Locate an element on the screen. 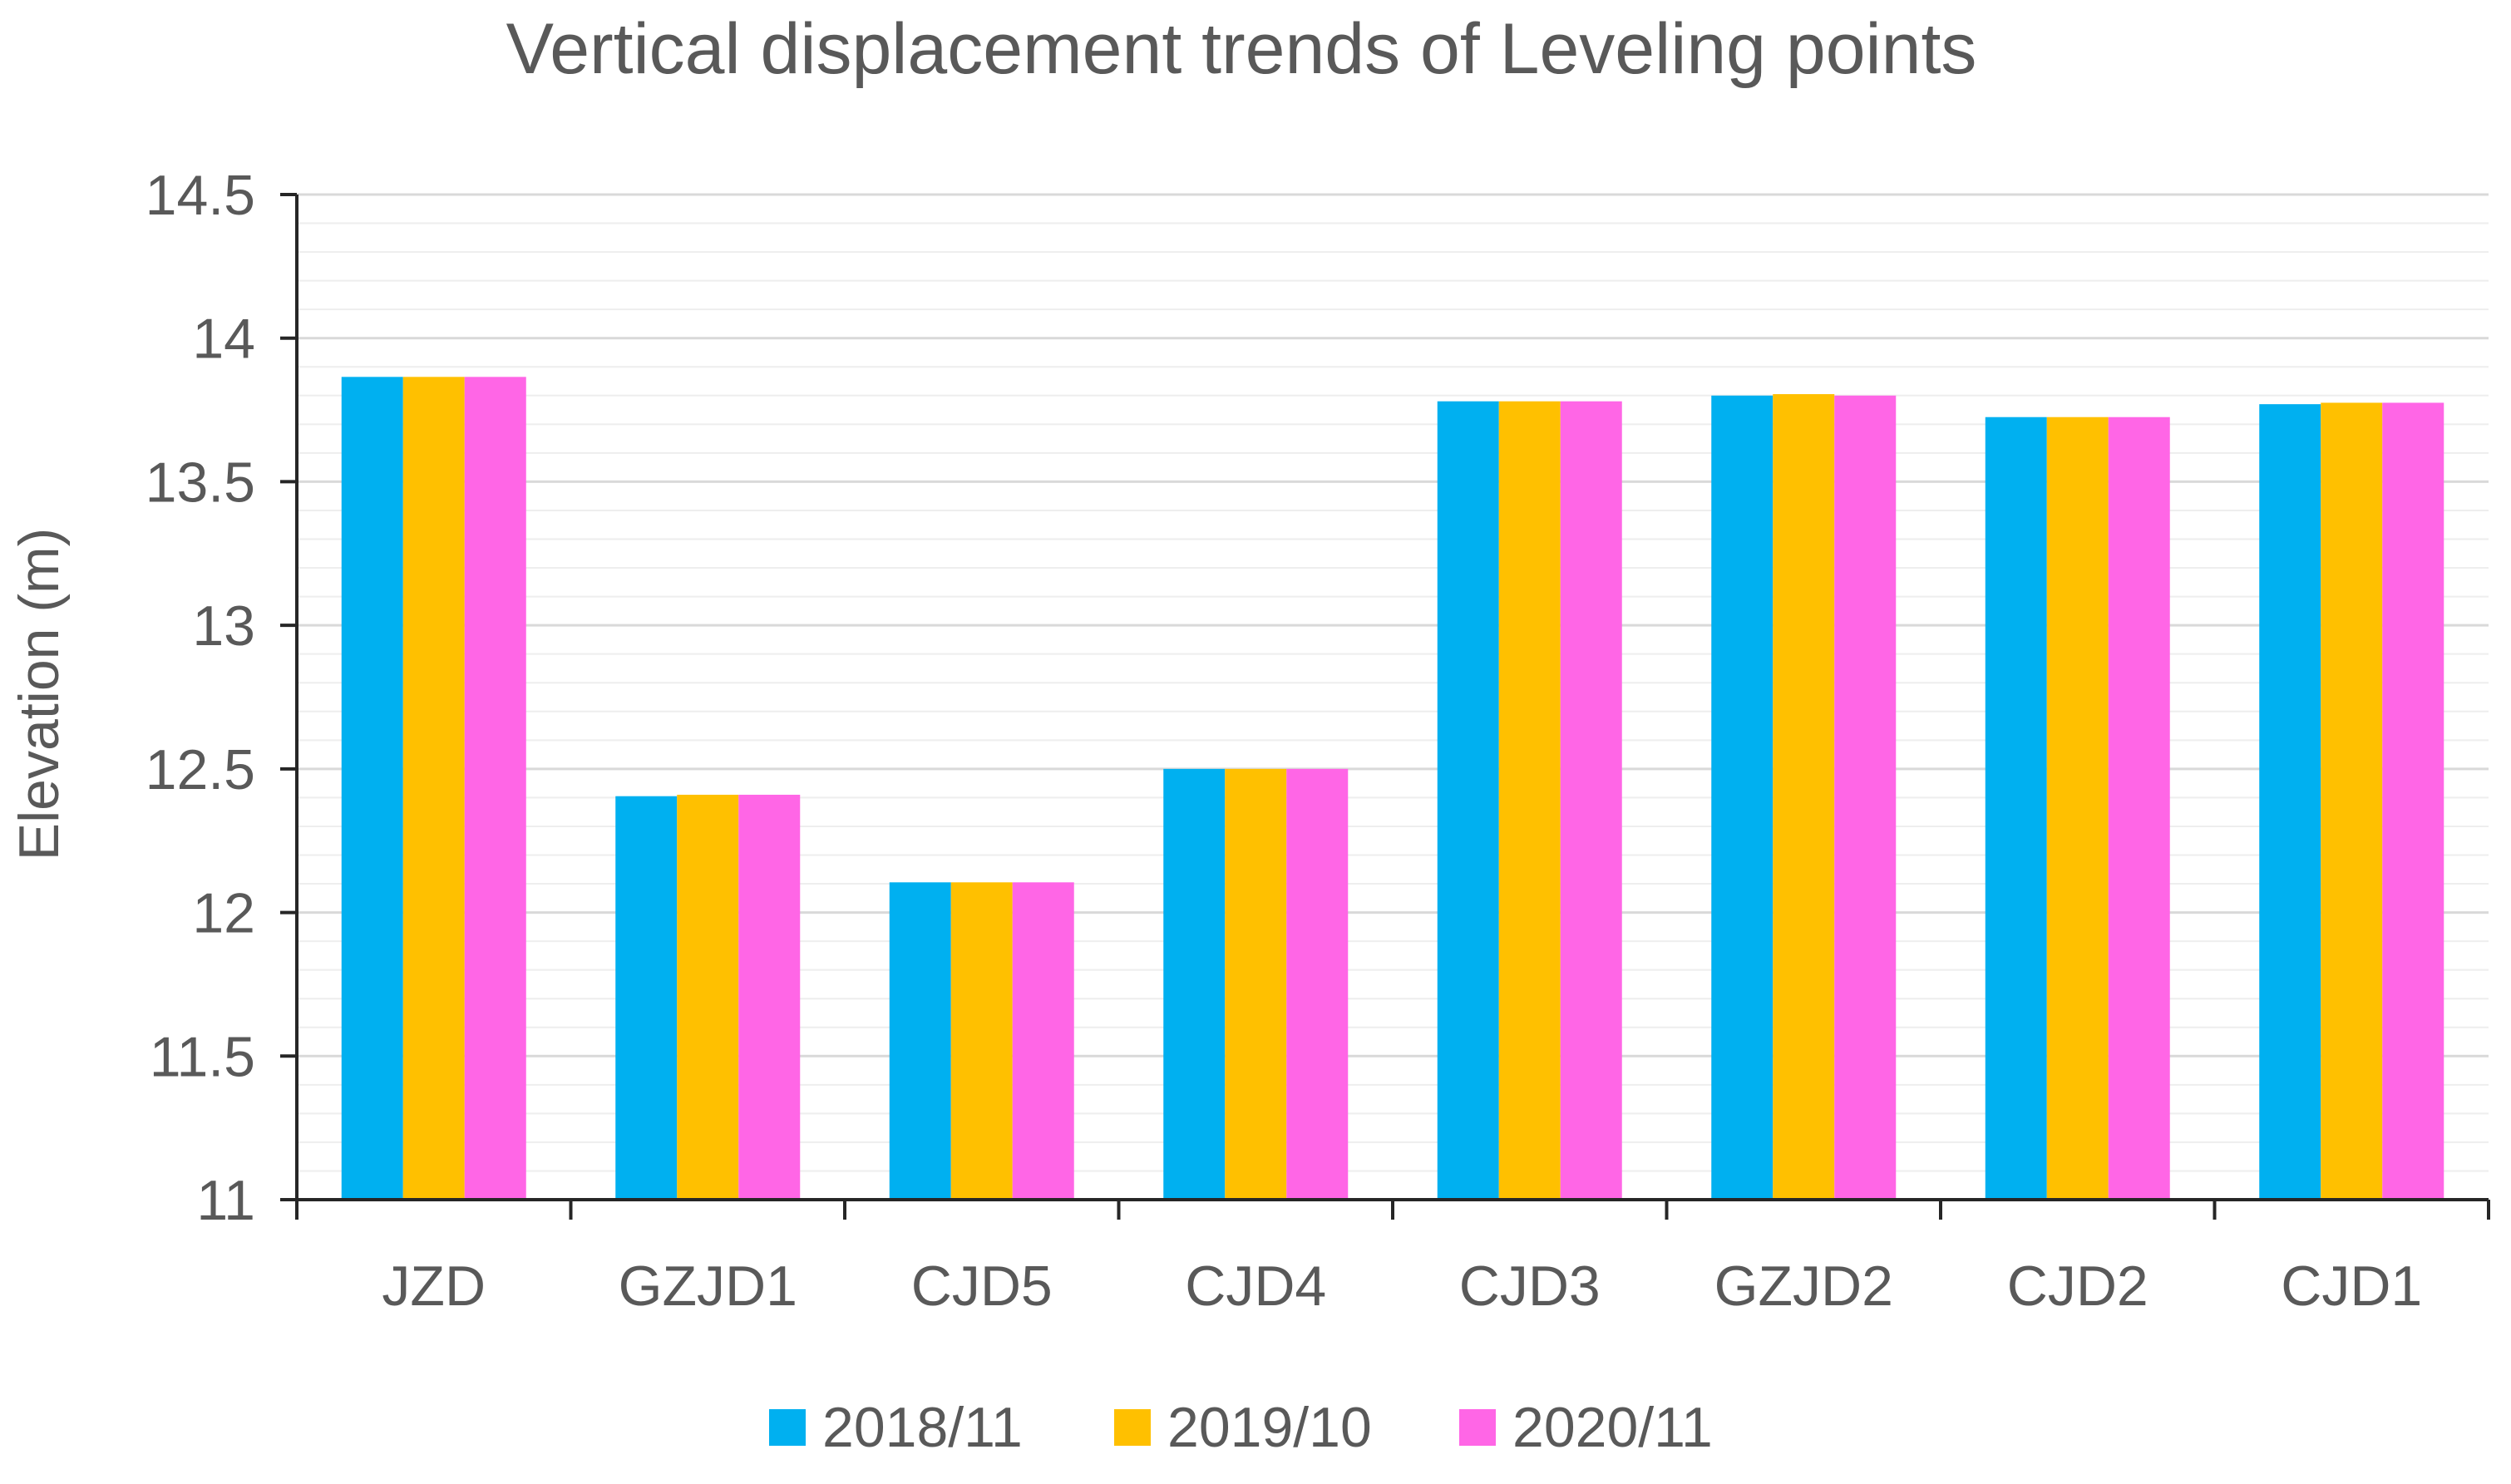 The image size is (2511, 1484). x-tick-label: CJD1 is located at coordinates (2351, 1286).